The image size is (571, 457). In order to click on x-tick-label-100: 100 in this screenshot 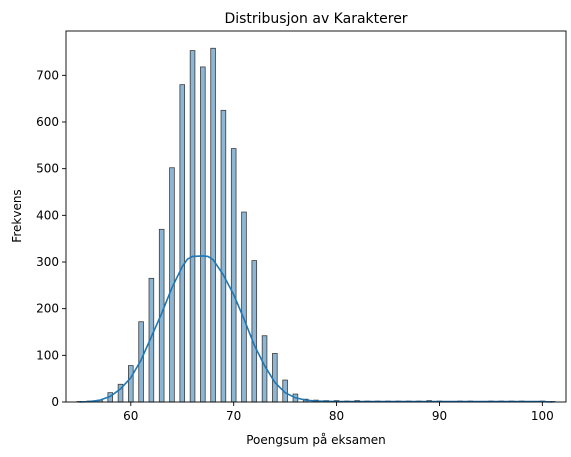, I will do `click(542, 416)`.